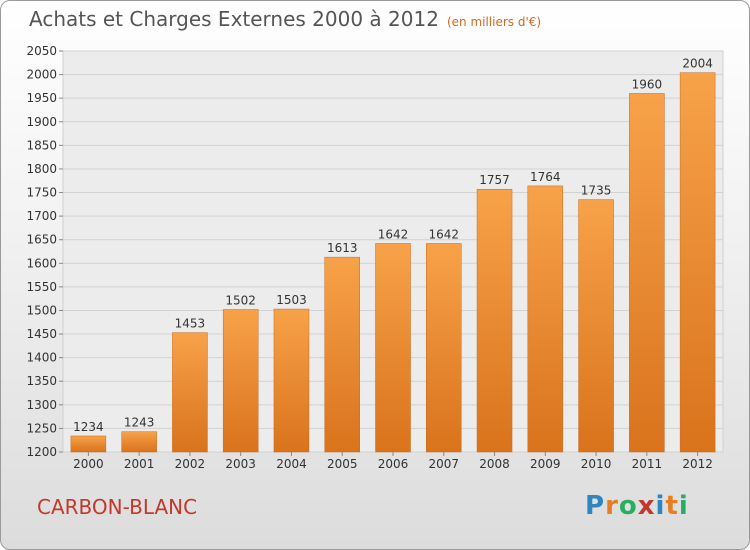 This screenshot has width=750, height=550. What do you see at coordinates (139, 423) in the screenshot?
I see `value-label: 1243` at bounding box center [139, 423].